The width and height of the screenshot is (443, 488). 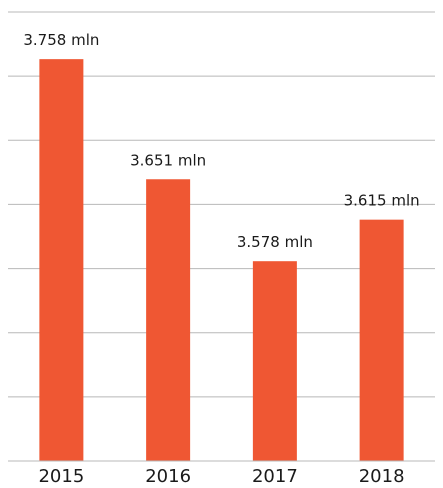 What do you see at coordinates (382, 476) in the screenshot?
I see `x-tick-label-2018: 2018` at bounding box center [382, 476].